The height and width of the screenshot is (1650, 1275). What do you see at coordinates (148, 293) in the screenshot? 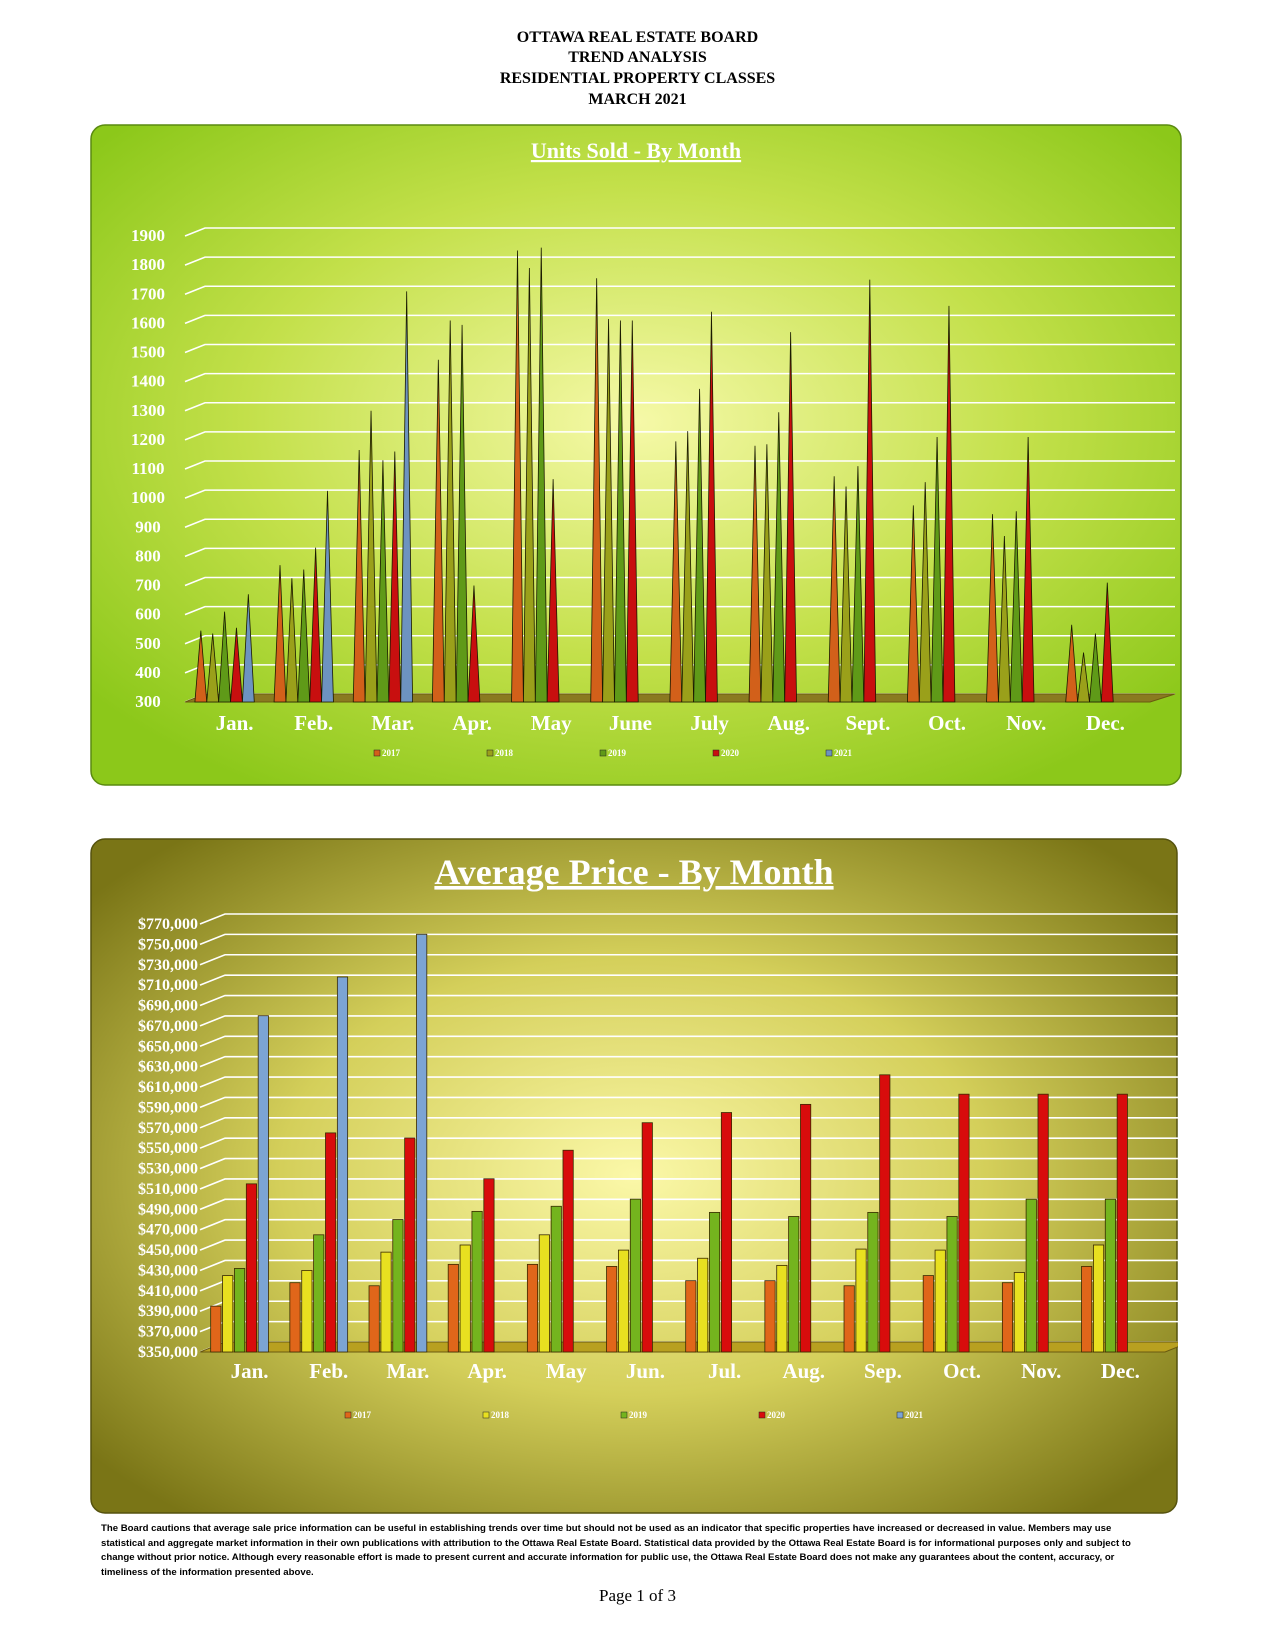
I see `y-tick-label: 1700` at bounding box center [148, 293].